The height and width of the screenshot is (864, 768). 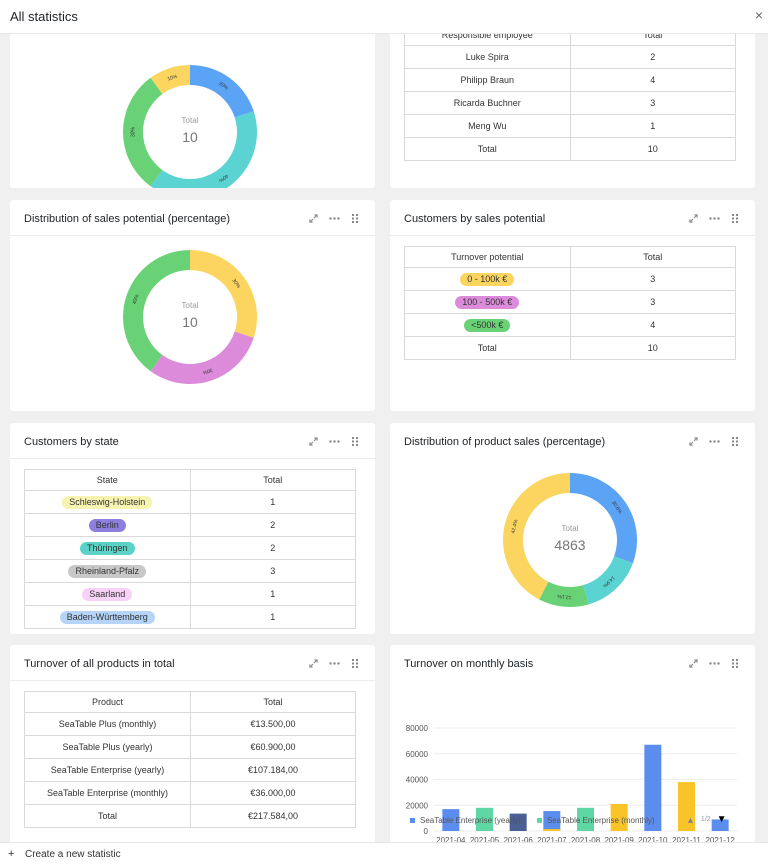 I want to click on y-tick-label: 60000, so click(x=417, y=754).